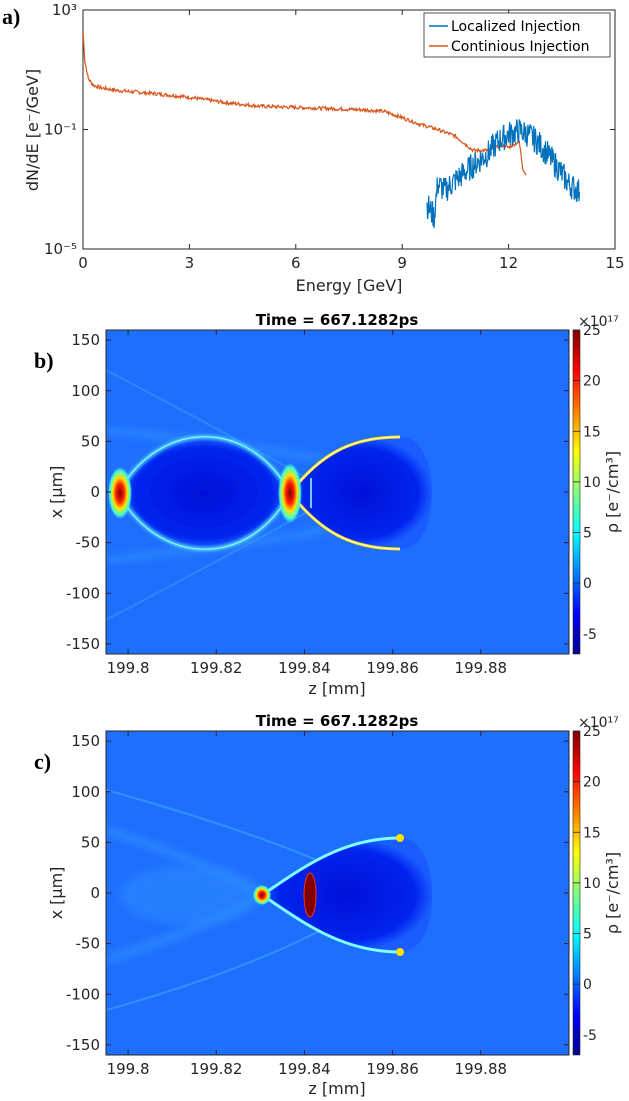 The image size is (629, 1101). I want to click on c-colorbar-tick-label: 15, so click(592, 833).